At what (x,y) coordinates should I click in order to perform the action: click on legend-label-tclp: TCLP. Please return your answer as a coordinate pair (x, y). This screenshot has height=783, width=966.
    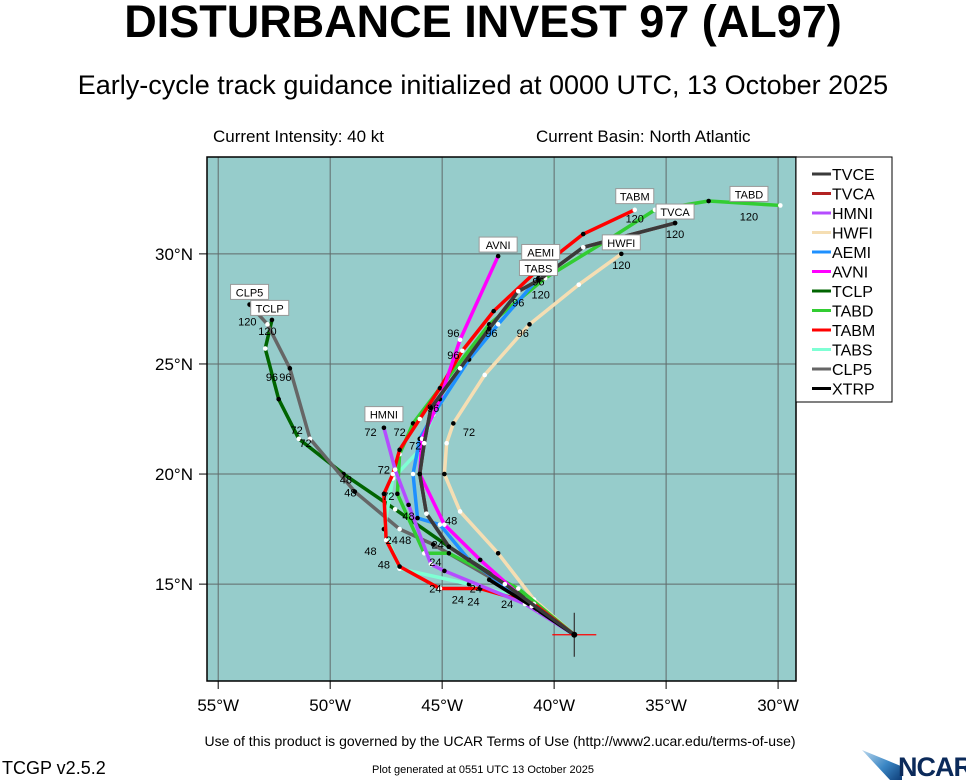
    Looking at the image, I should click on (852, 292).